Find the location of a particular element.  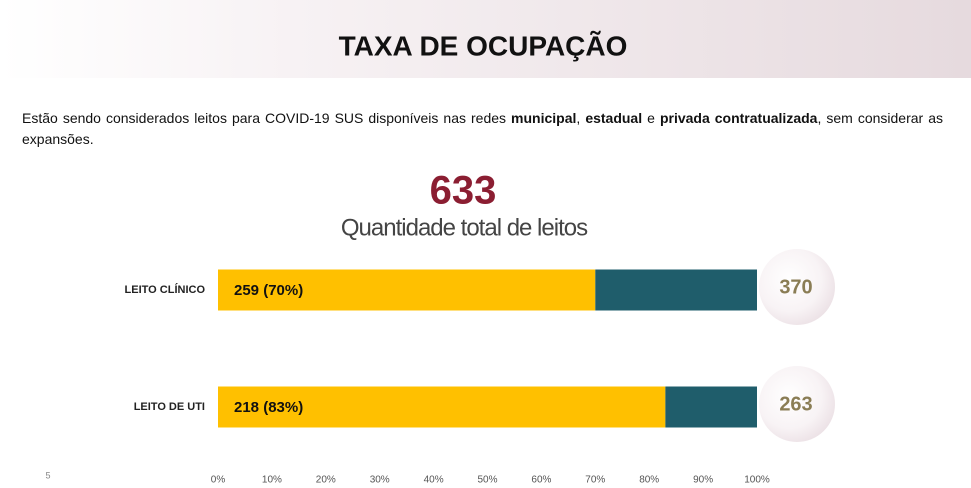

x-tick-label: 70% is located at coordinates (595, 480).